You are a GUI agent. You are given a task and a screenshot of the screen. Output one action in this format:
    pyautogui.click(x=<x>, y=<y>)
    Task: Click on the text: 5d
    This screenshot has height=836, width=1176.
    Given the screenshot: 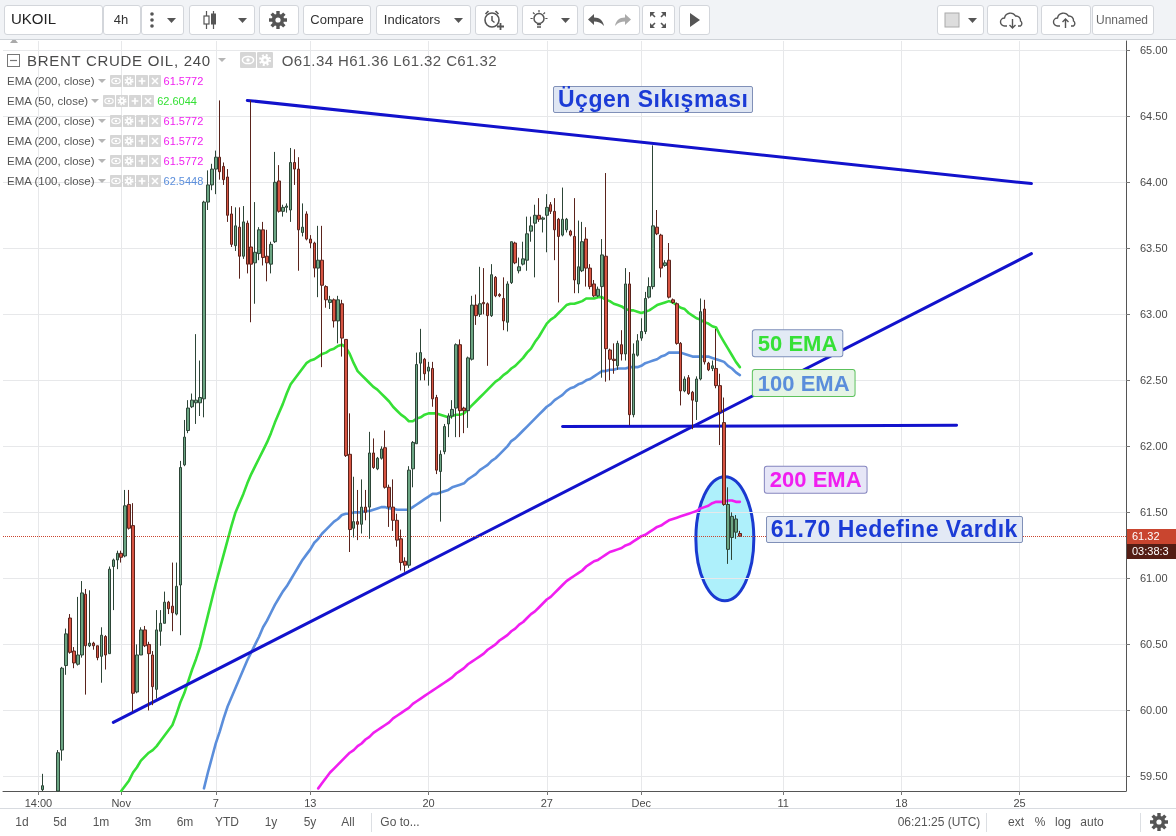 What is the action you would take?
    pyautogui.click(x=60, y=822)
    